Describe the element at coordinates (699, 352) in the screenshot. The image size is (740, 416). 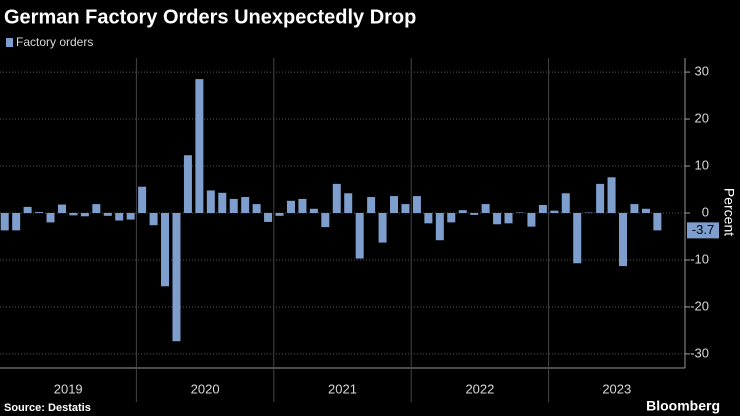
I see `y-tick-label: -30` at that location.